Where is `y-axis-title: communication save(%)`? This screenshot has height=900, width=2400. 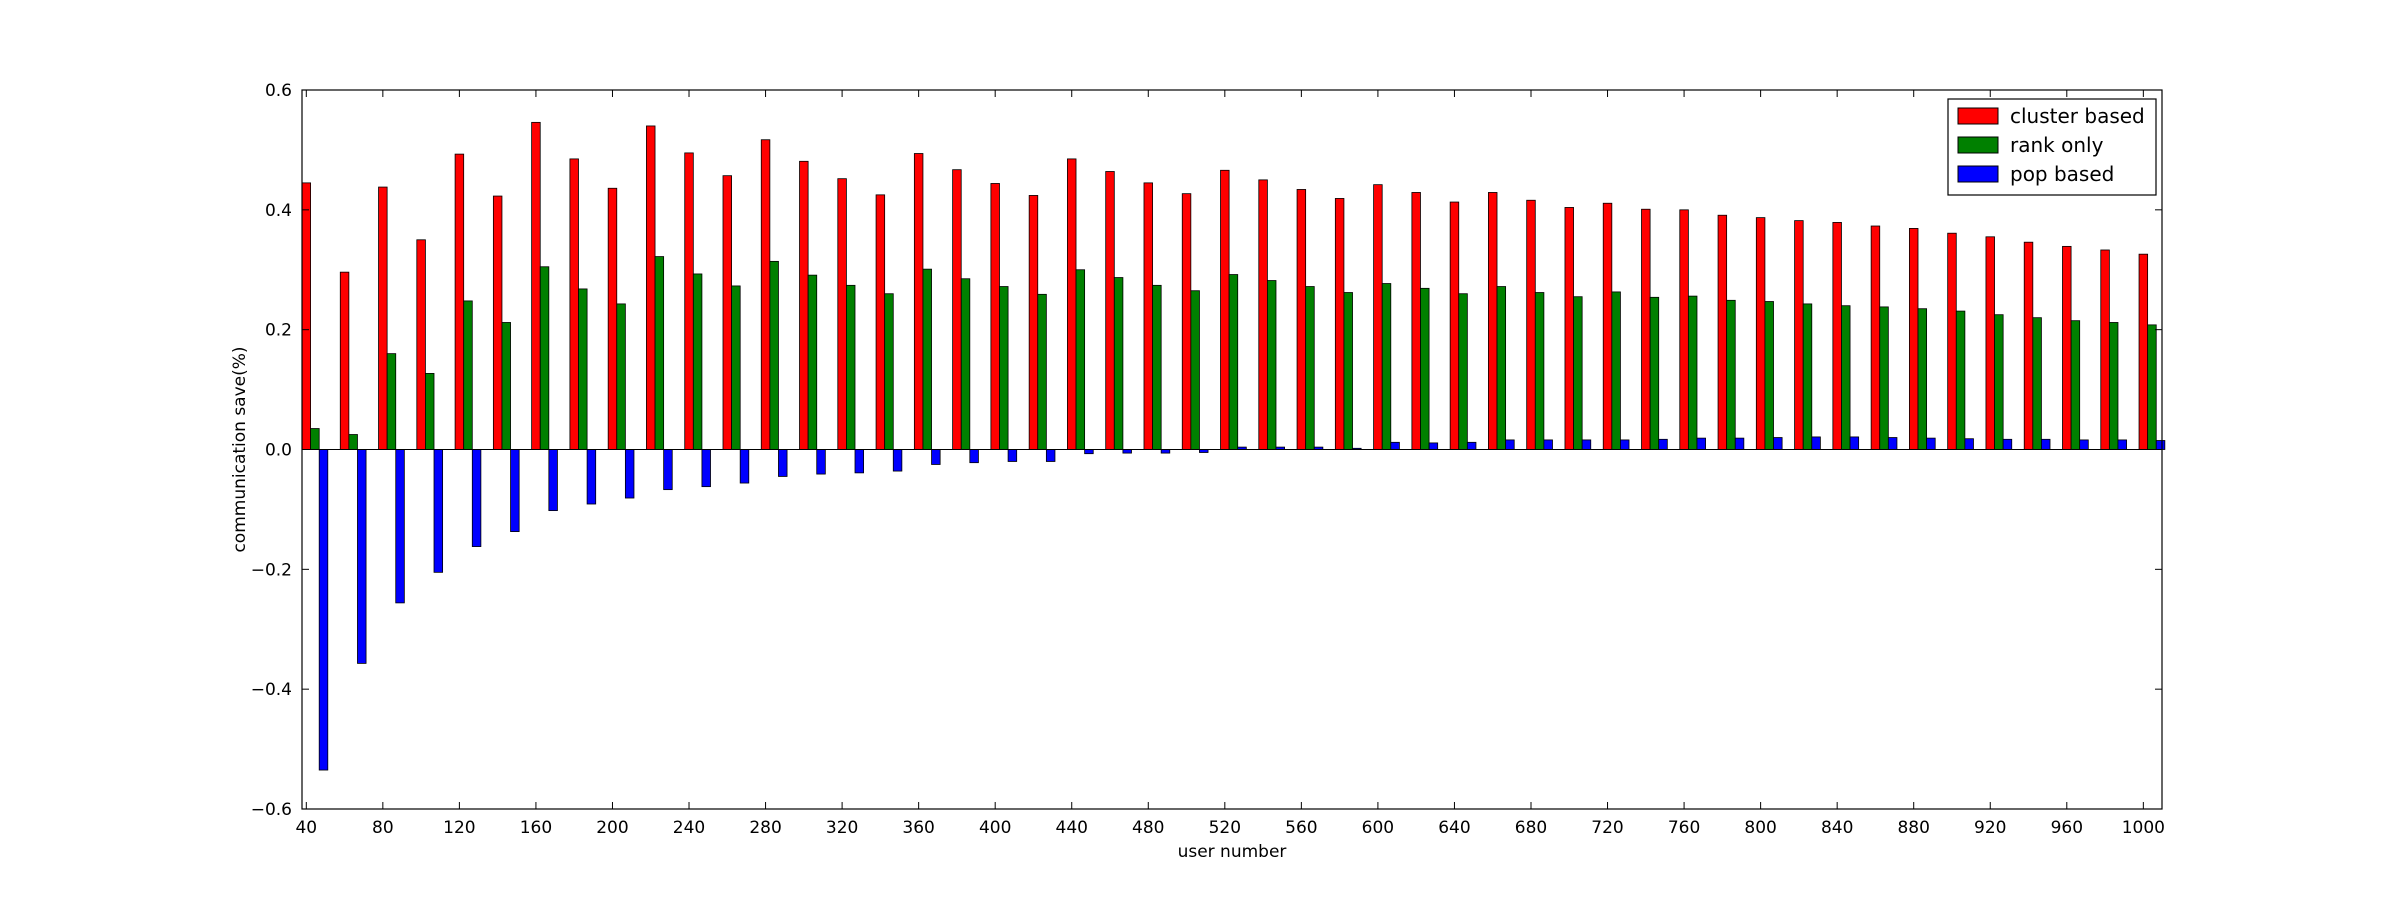 y-axis-title: communication save(%) is located at coordinates (240, 449).